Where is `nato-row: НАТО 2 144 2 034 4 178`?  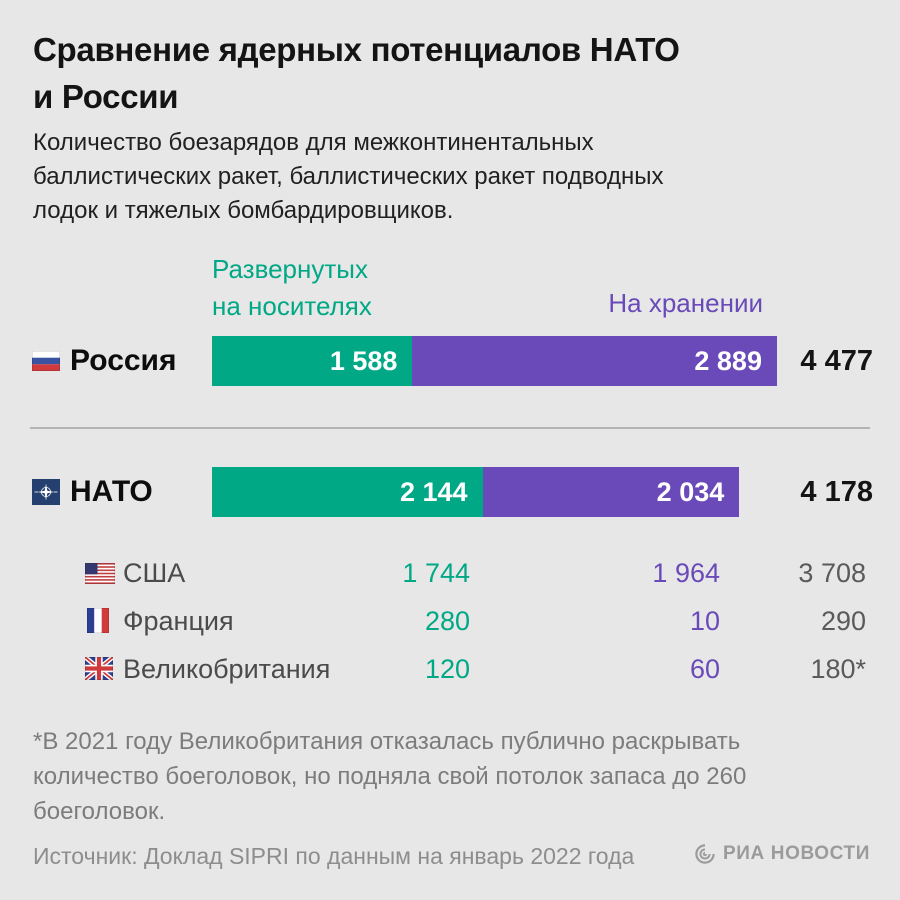
nato-row: НАТО 2 144 2 034 4 178 is located at coordinates (450, 492).